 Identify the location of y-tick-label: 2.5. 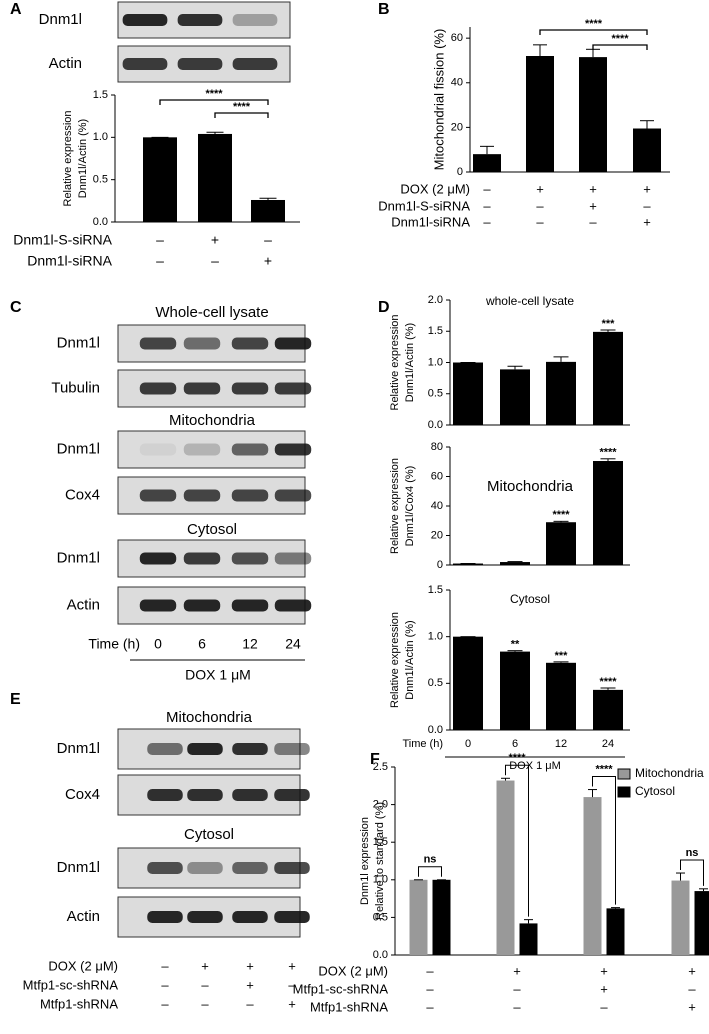
(380, 767).